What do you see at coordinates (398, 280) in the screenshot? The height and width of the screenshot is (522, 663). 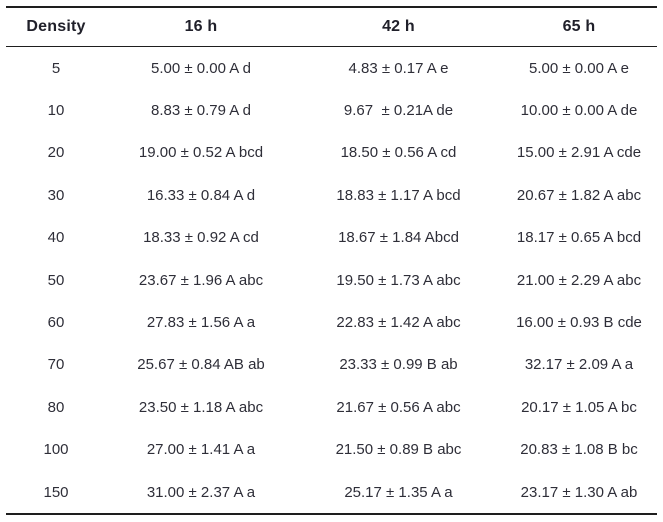 I see `value-cell-42h: 19.50 ± 1.73 A abc` at bounding box center [398, 280].